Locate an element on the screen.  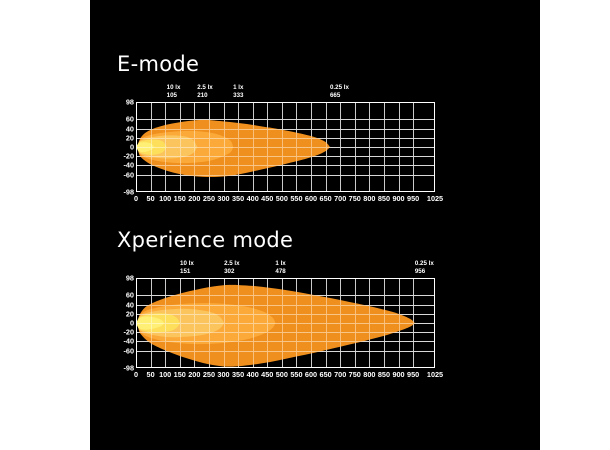
lux-annotation-value: 210 is located at coordinates (202, 95).